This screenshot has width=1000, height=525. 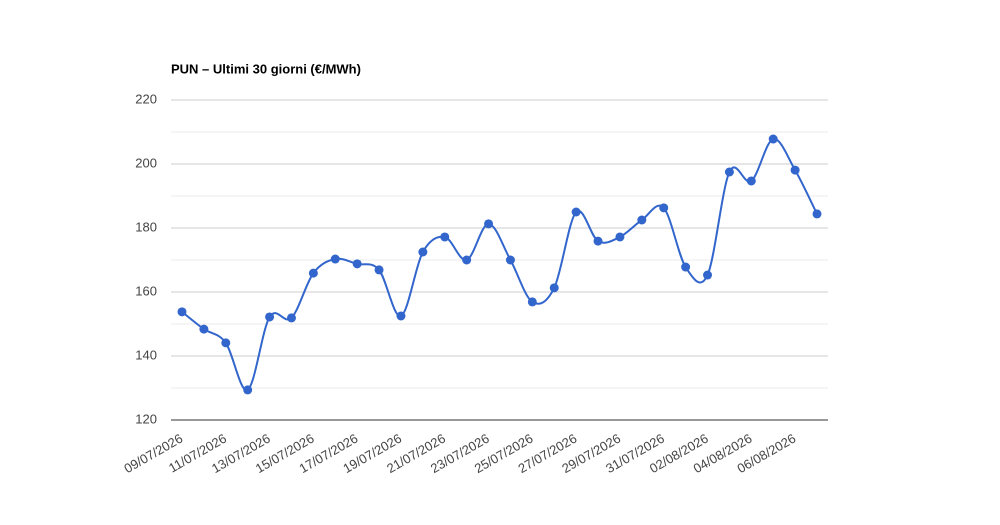 I want to click on y-tick-label: 200, so click(x=146, y=162).